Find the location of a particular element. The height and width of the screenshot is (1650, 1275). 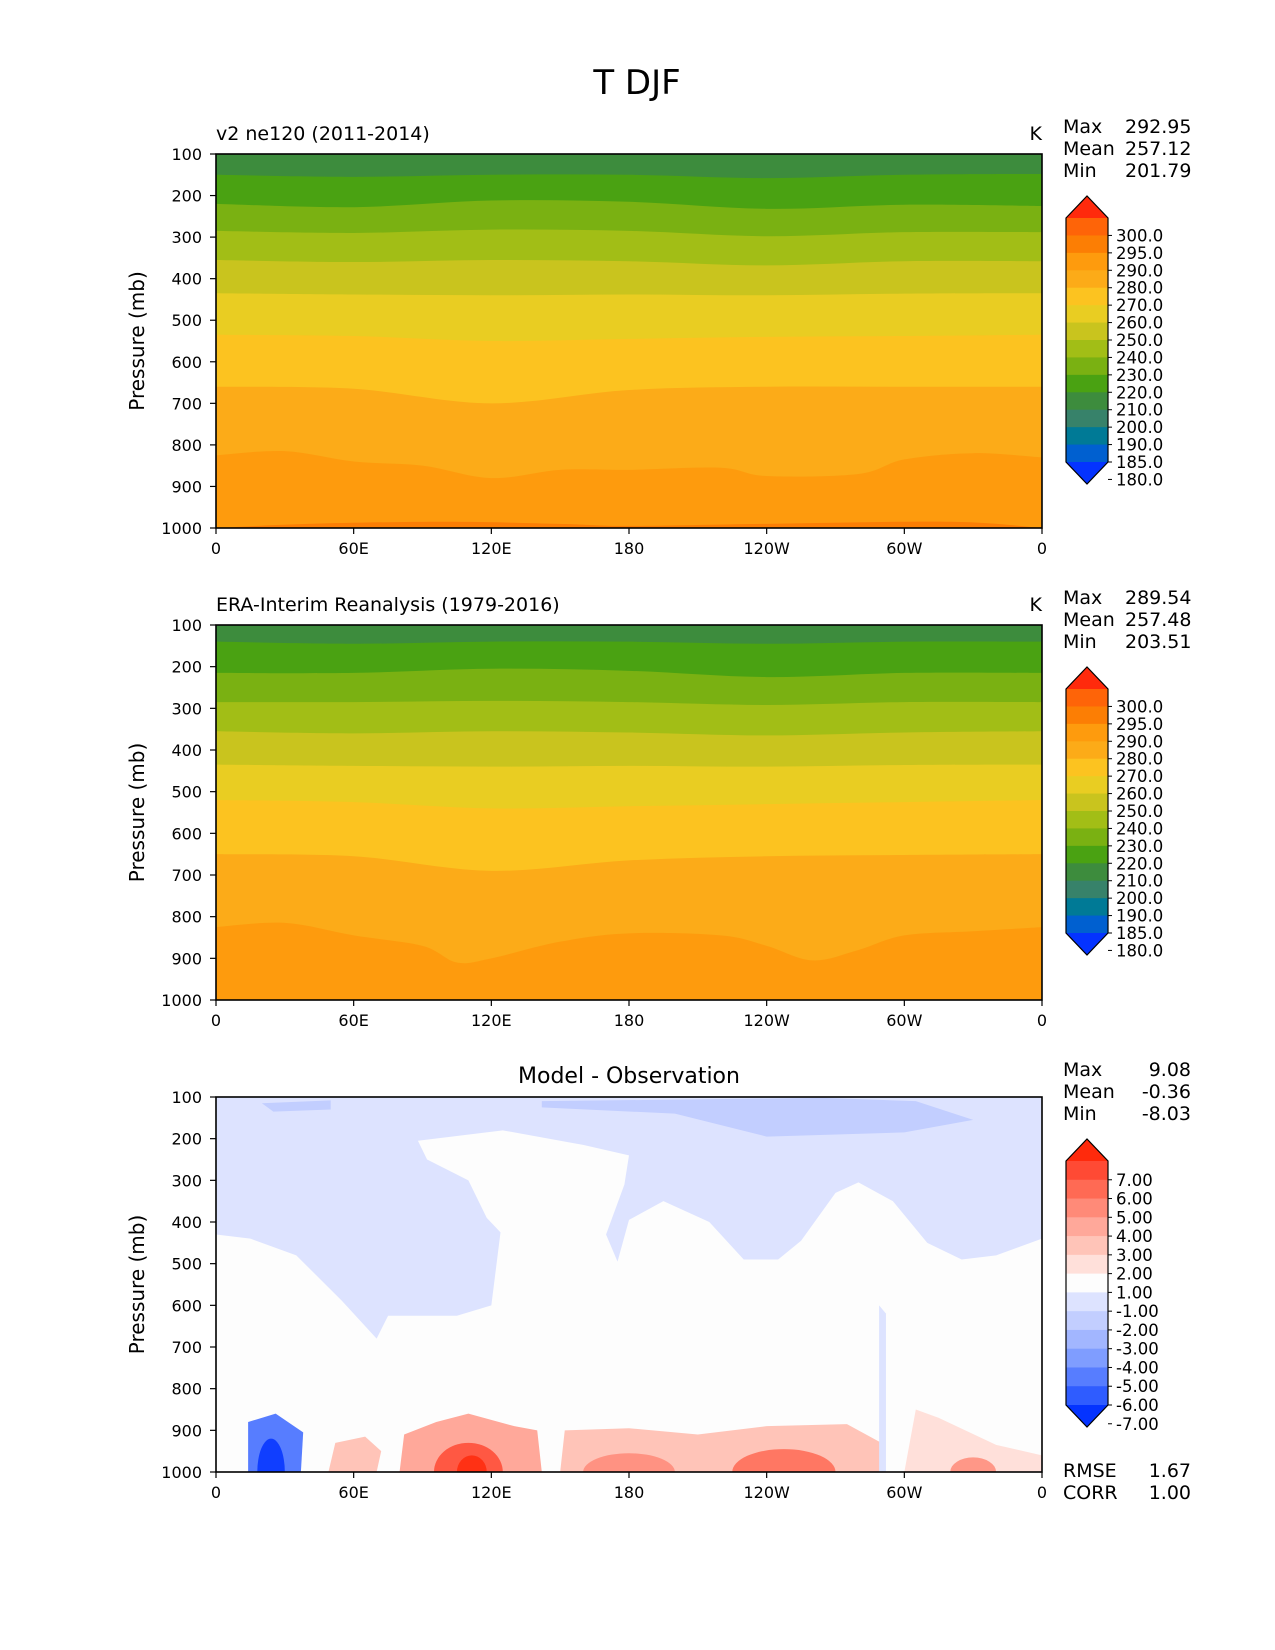

colorbar-tick-label: 270.0 is located at coordinates (1139, 776).